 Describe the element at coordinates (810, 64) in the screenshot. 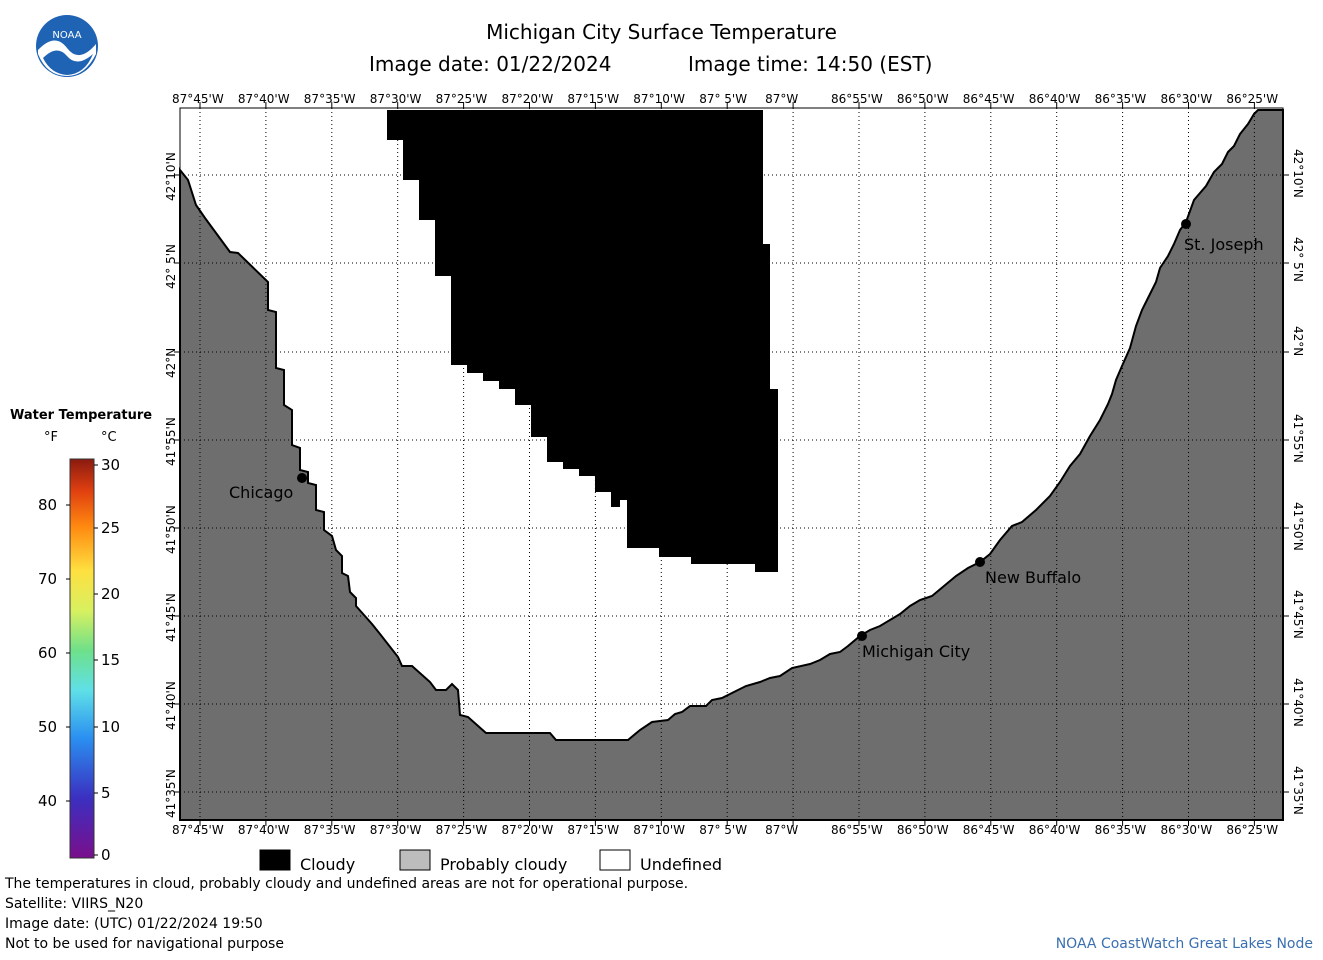

I see `image-time: Image time: 14:50 (EST)` at that location.